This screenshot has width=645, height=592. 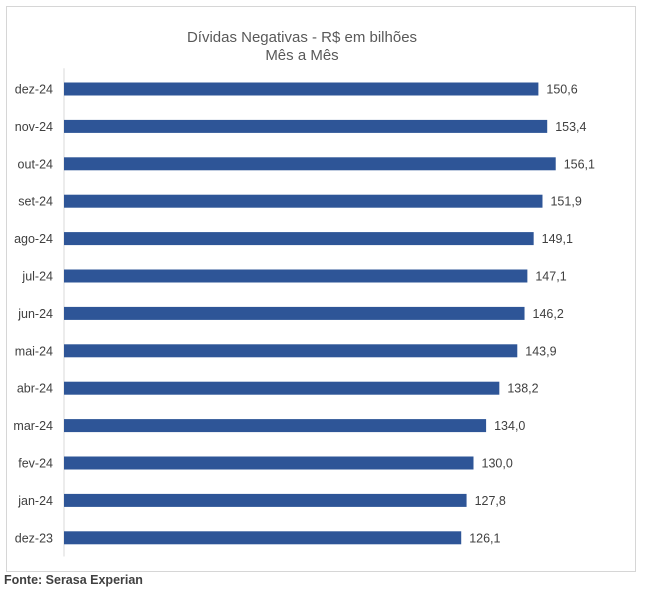 What do you see at coordinates (548, 314) in the screenshot?
I see `data-label-jun-24: 146,2` at bounding box center [548, 314].